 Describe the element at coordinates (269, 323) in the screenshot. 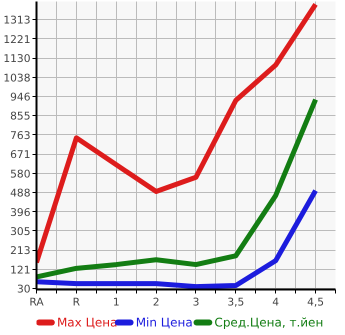

I see `legend-label: Сред.Цена, т.йен` at that location.